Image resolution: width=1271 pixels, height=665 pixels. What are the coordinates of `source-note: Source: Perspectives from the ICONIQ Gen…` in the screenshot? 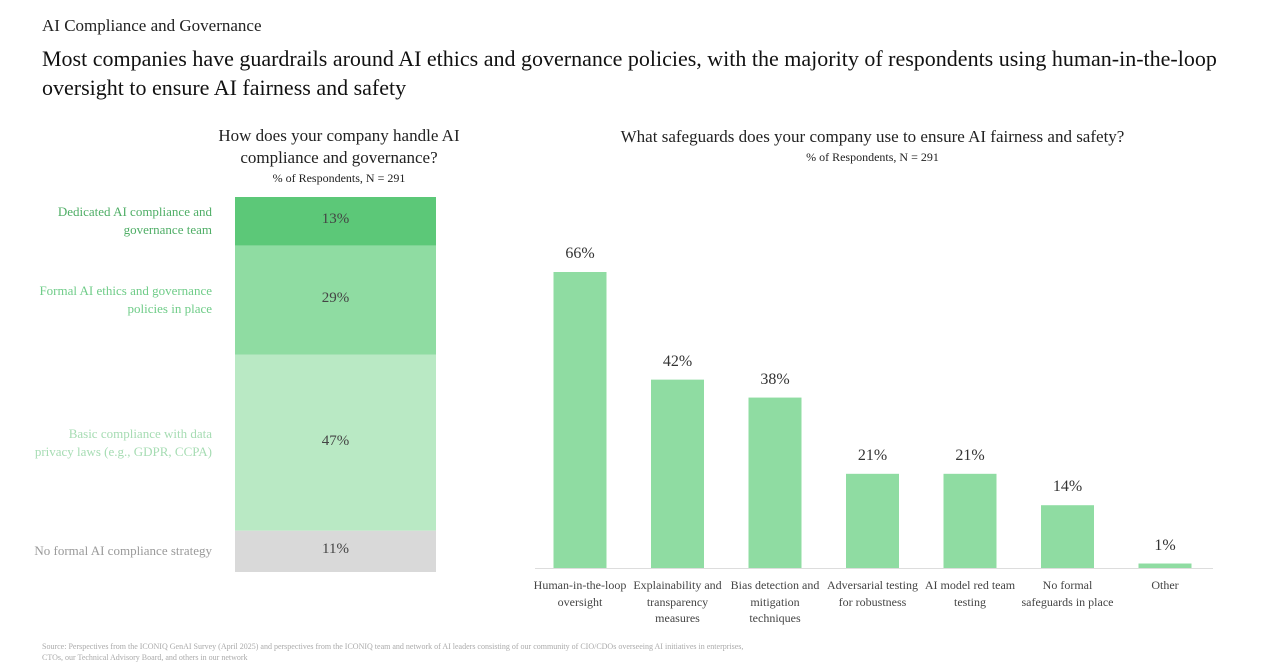 It's located at (393, 652).